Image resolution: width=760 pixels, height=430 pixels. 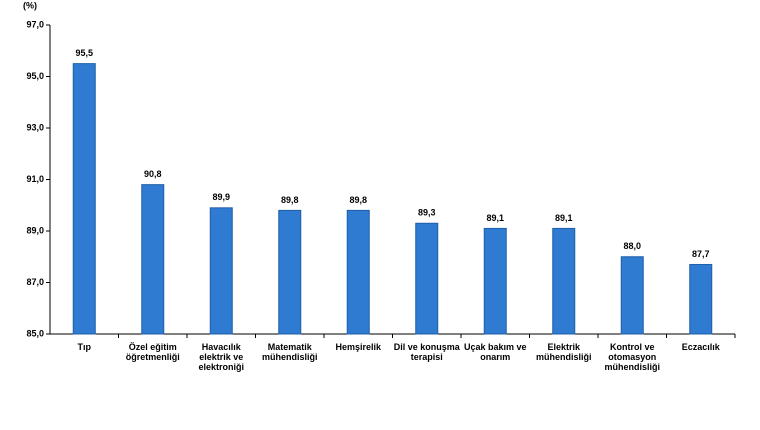 I want to click on x-tick-label: Dil ve konuşma terapisi, so click(x=426, y=352).